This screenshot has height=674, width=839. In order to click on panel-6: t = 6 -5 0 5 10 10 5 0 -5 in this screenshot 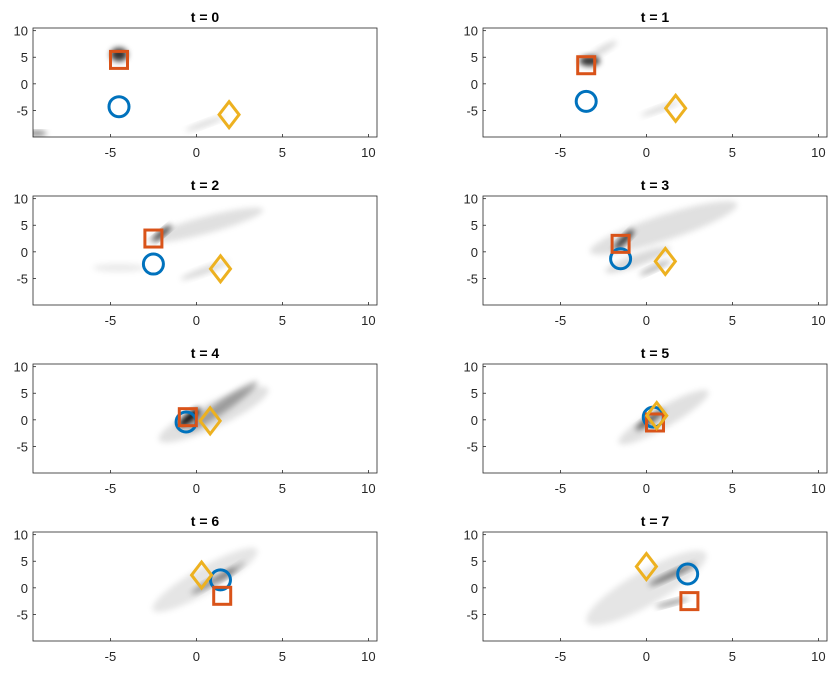, I will do `click(196, 588)`.